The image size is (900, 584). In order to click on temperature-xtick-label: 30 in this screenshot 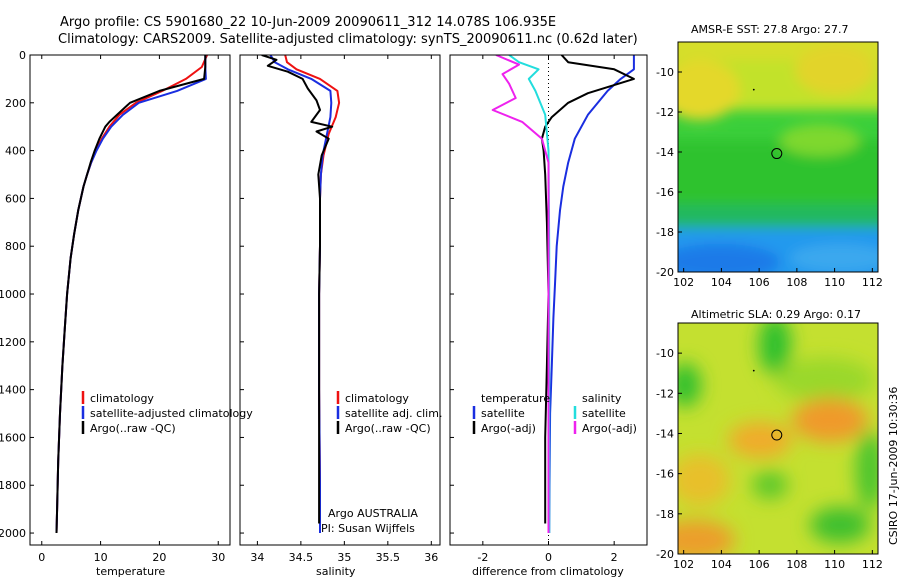, I will do `click(218, 557)`.